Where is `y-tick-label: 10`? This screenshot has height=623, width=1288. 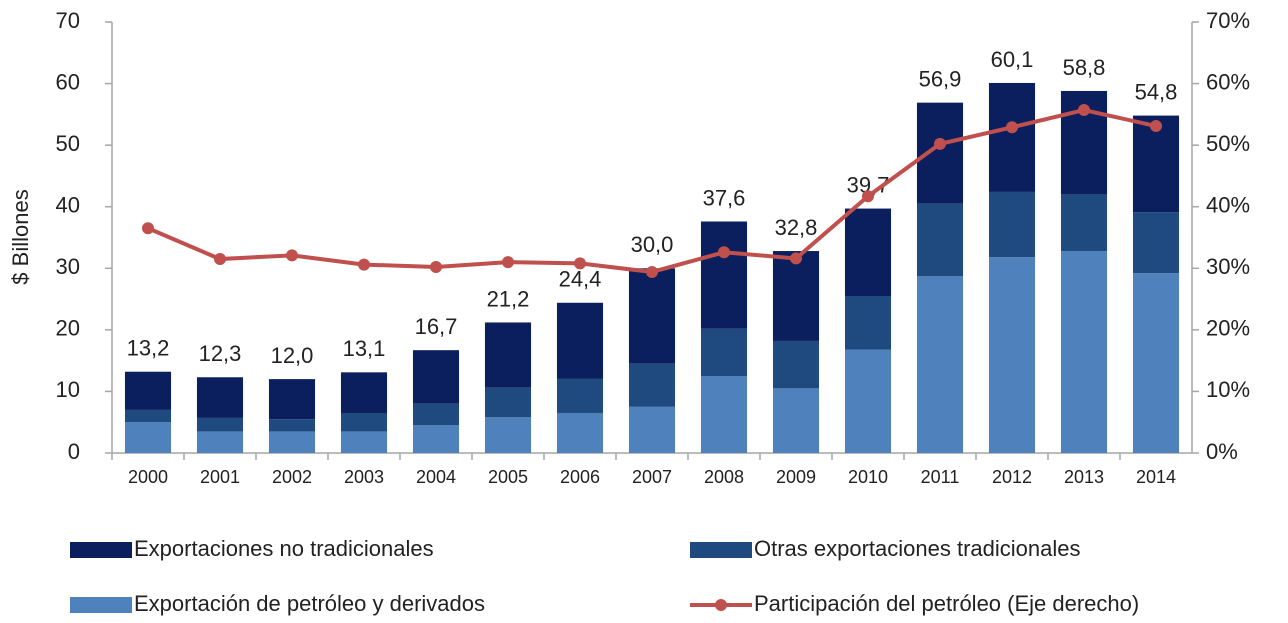 y-tick-label: 10 is located at coordinates (68, 389).